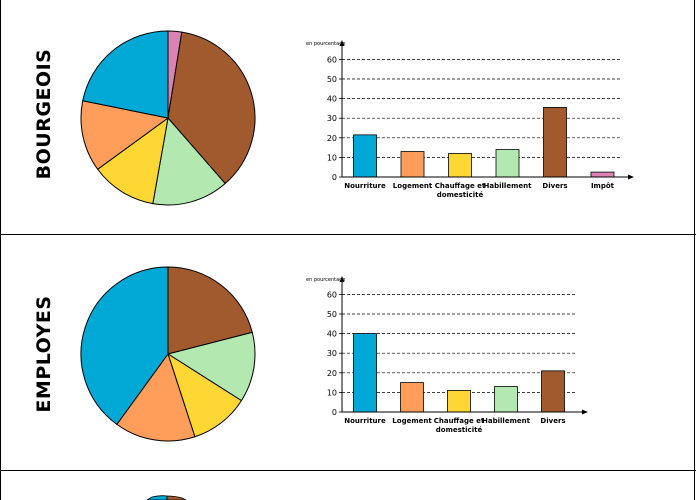 This screenshot has height=500, width=696. I want to click on x-category-label: Impôt, so click(603, 186).